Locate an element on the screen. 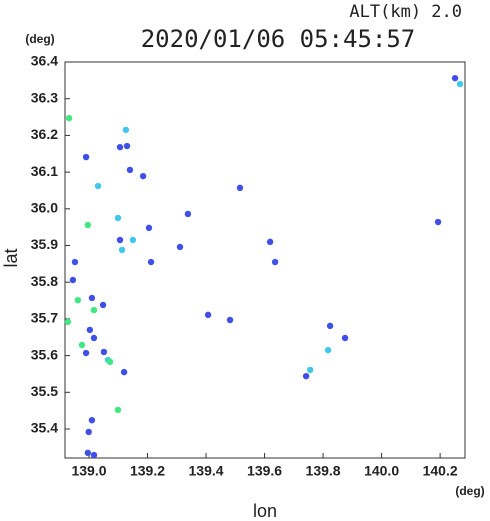 This screenshot has width=490, height=521. y-tick-label: 35.8 is located at coordinates (44, 281).